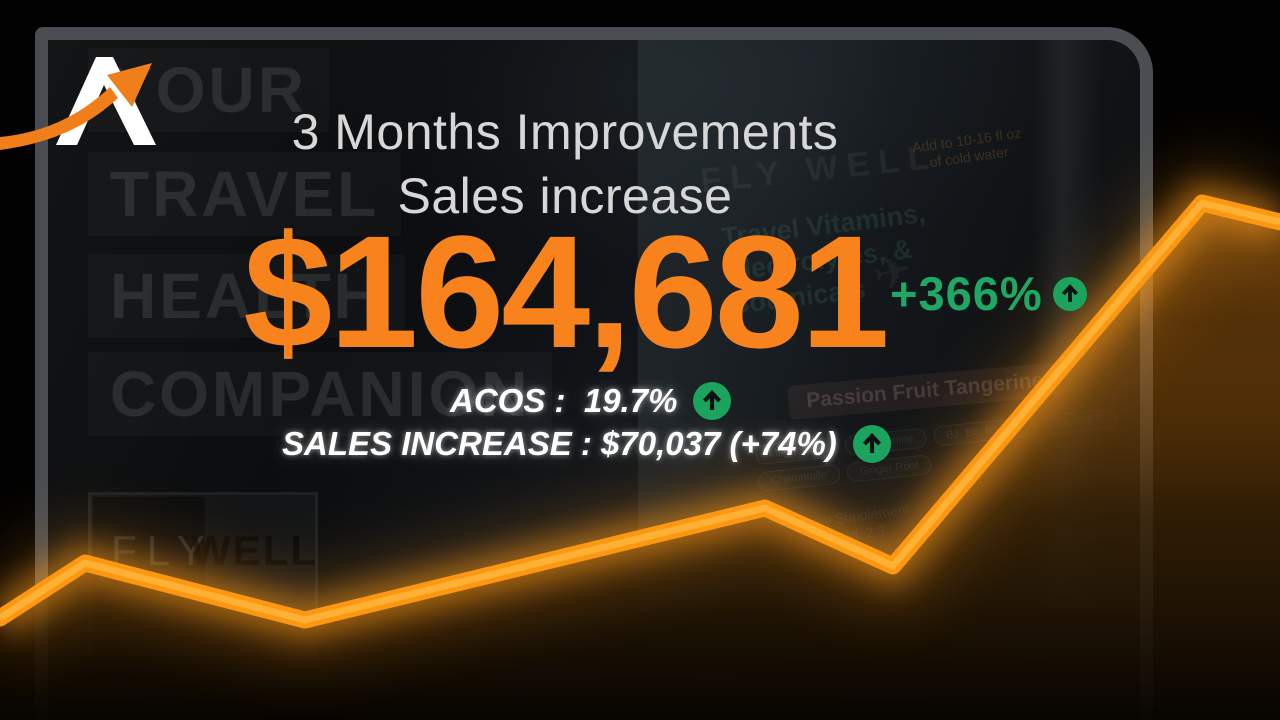 Image resolution: width=1280 pixels, height=720 pixels. I want to click on sales-delta-badge: +366%, so click(988, 293).